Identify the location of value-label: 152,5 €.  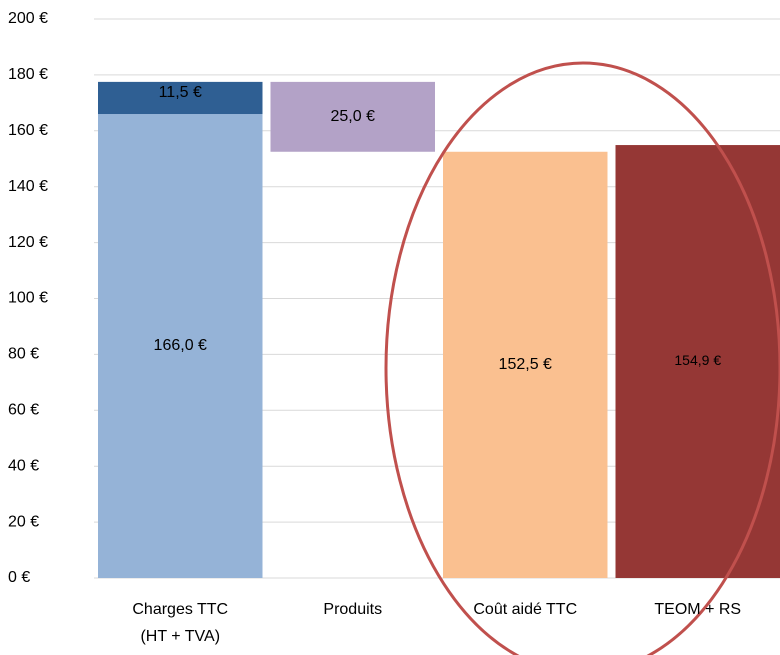
(525, 364).